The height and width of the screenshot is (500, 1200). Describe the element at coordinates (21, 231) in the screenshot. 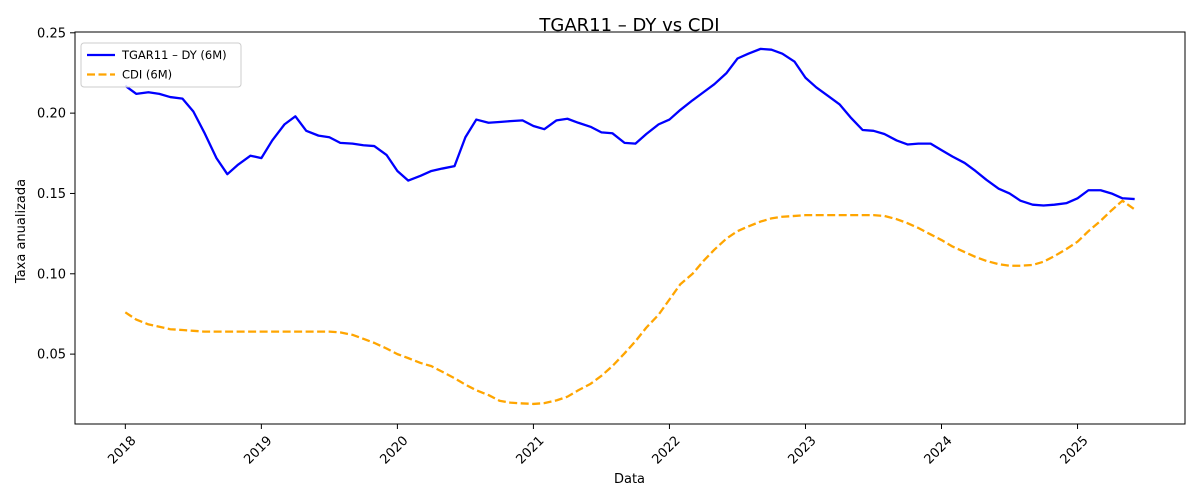

I see `y-axis-label: Taxa anualizada` at that location.